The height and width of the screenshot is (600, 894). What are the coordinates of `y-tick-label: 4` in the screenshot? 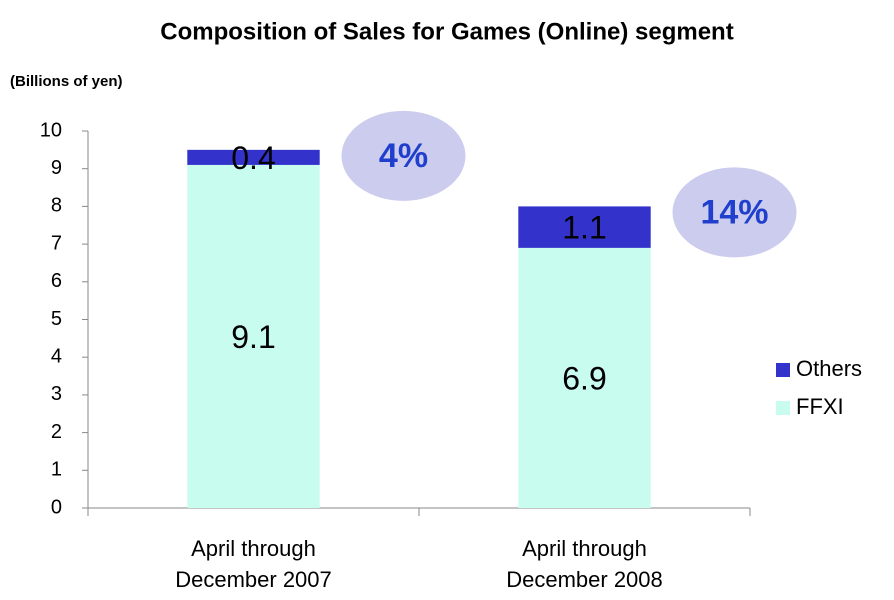 It's located at (56, 356).